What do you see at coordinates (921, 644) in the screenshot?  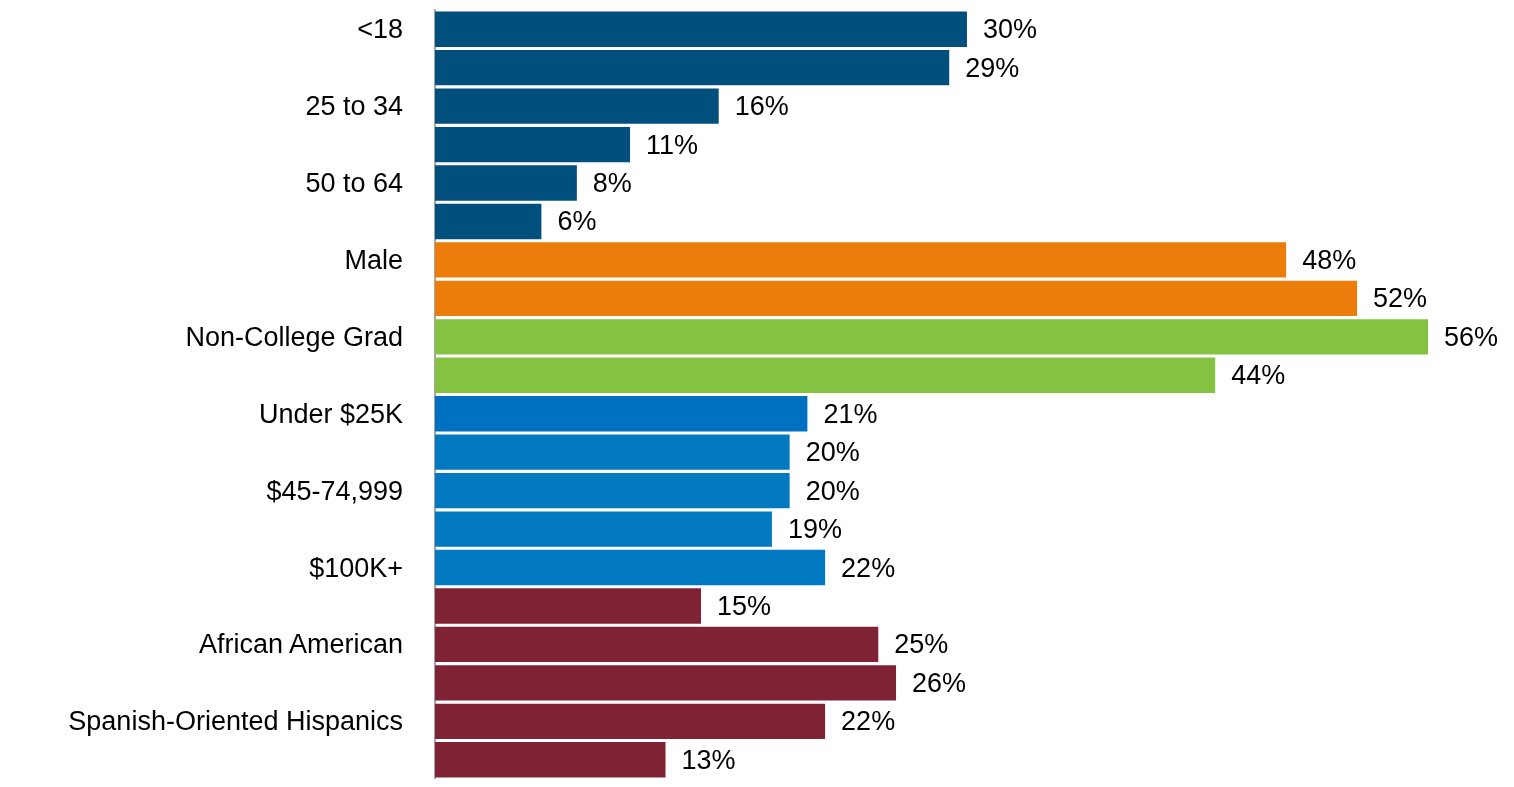 I see `data-label: 25%` at bounding box center [921, 644].